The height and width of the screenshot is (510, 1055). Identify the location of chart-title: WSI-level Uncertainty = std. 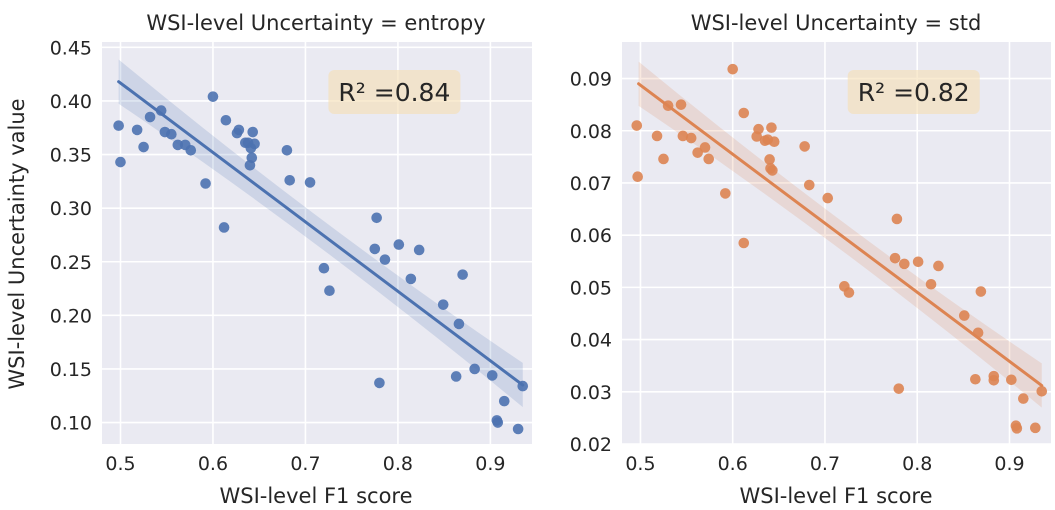
(836, 23).